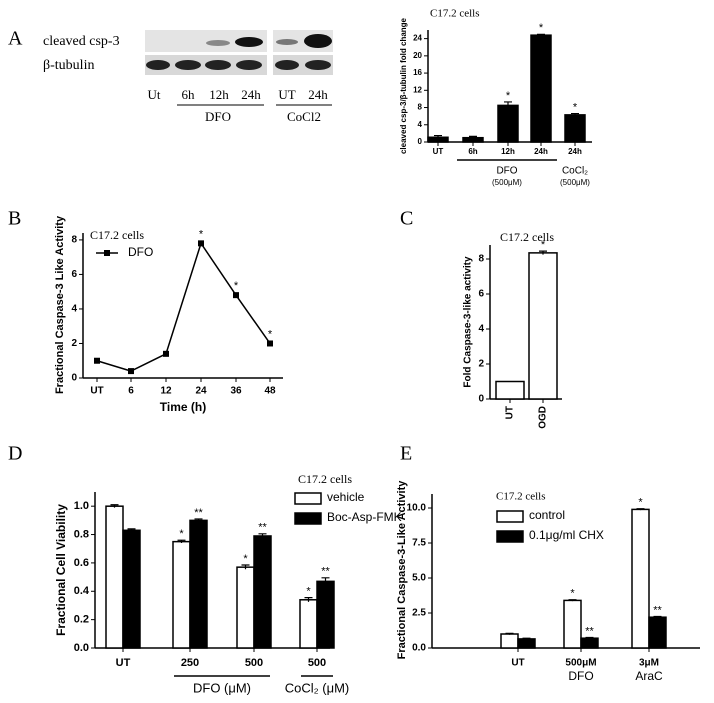 Image resolution: width=714 pixels, height=703 pixels. I want to click on x-tick-label: 3μM, so click(649, 663).